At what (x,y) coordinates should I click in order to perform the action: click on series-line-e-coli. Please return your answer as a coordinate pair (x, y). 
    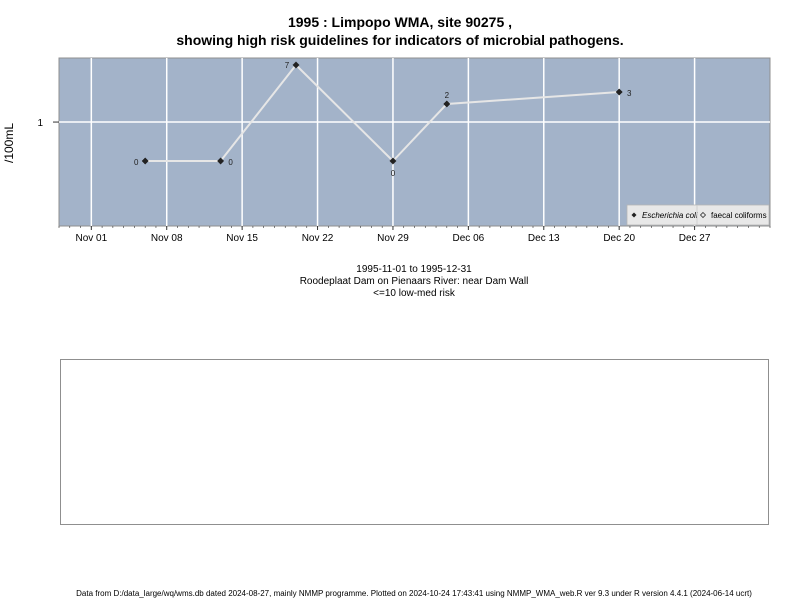
    Looking at the image, I should click on (382, 113).